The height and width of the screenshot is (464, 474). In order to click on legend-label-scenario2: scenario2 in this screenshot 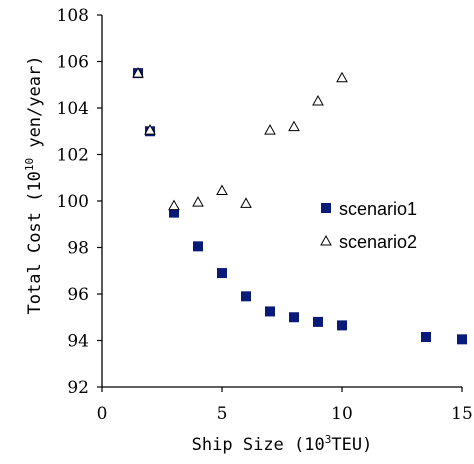, I will do `click(378, 242)`.